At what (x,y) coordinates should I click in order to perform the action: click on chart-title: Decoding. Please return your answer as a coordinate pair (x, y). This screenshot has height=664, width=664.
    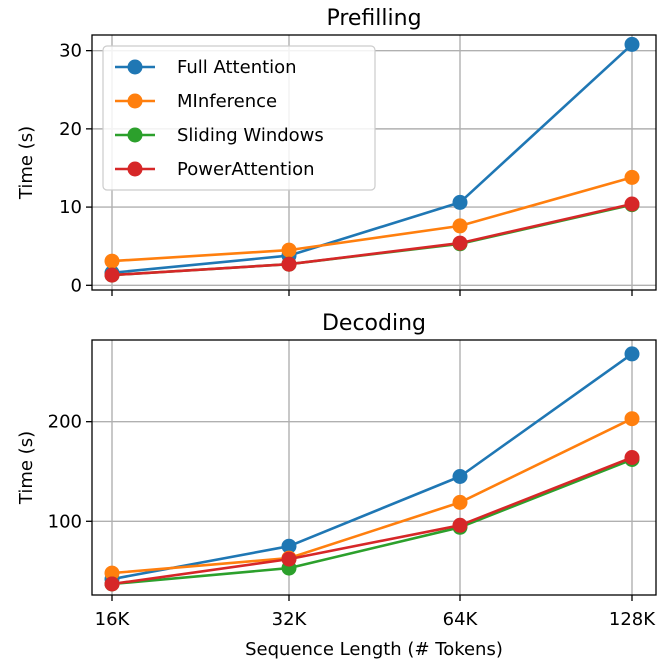
    Looking at the image, I should click on (374, 323).